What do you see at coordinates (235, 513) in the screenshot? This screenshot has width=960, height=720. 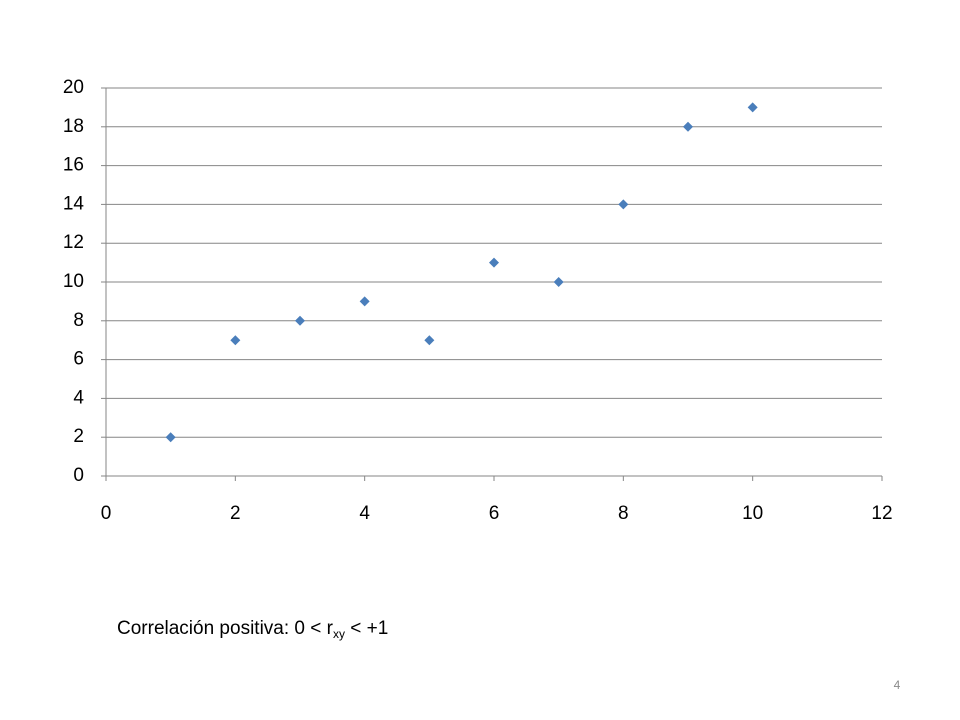 I see `x-tick-label: 2` at bounding box center [235, 513].